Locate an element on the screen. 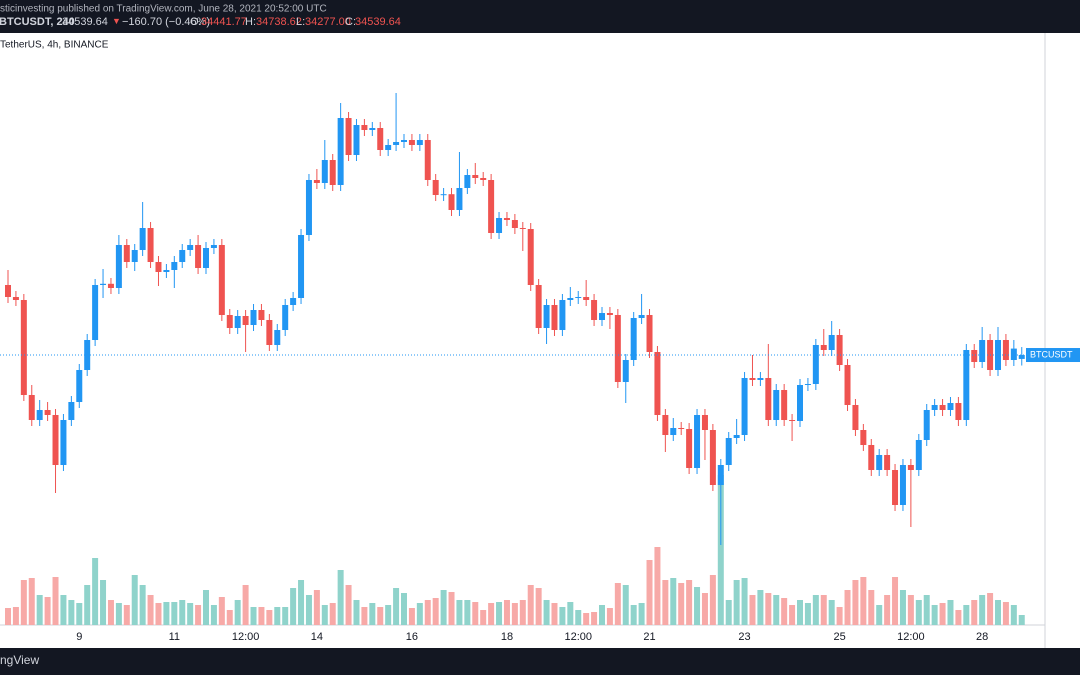  down-arrow: ▼ is located at coordinates (116, 21).